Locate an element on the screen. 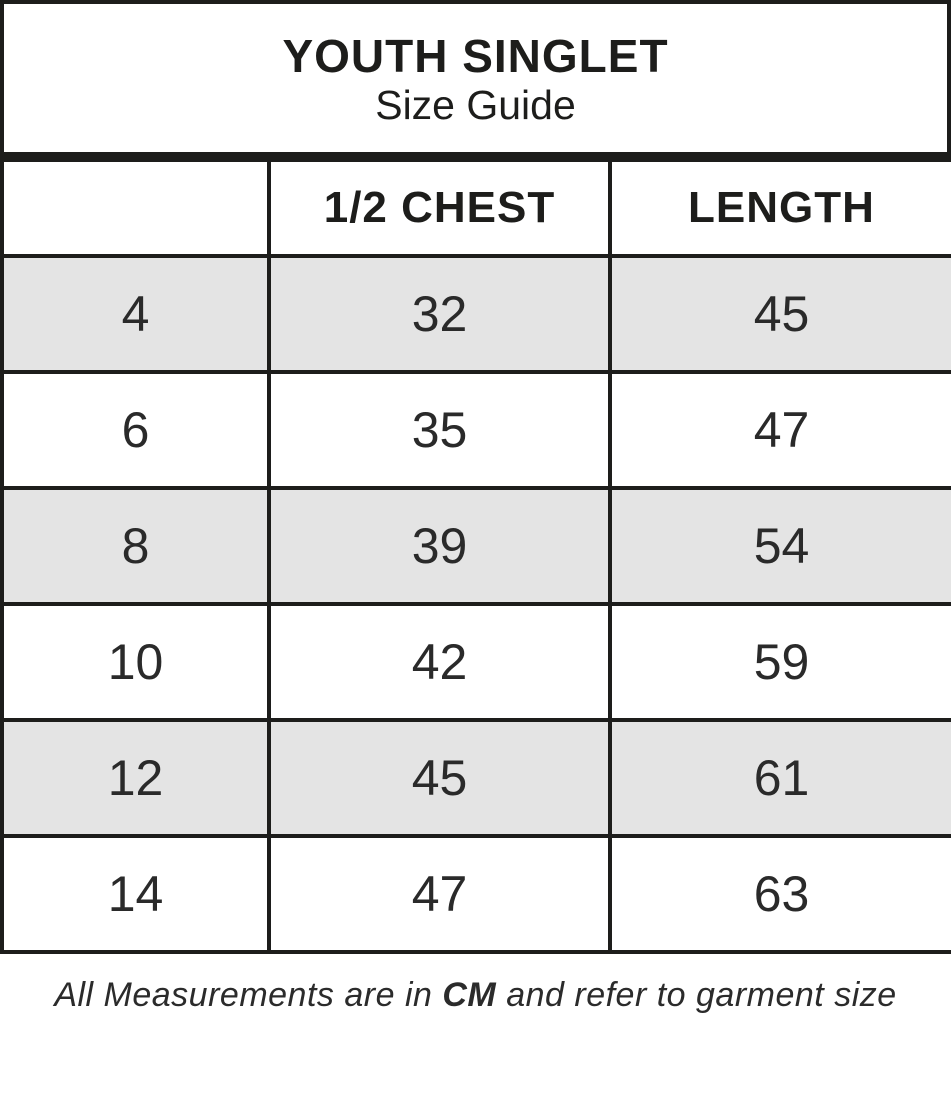  size-cell: 4 is located at coordinates (135, 314).